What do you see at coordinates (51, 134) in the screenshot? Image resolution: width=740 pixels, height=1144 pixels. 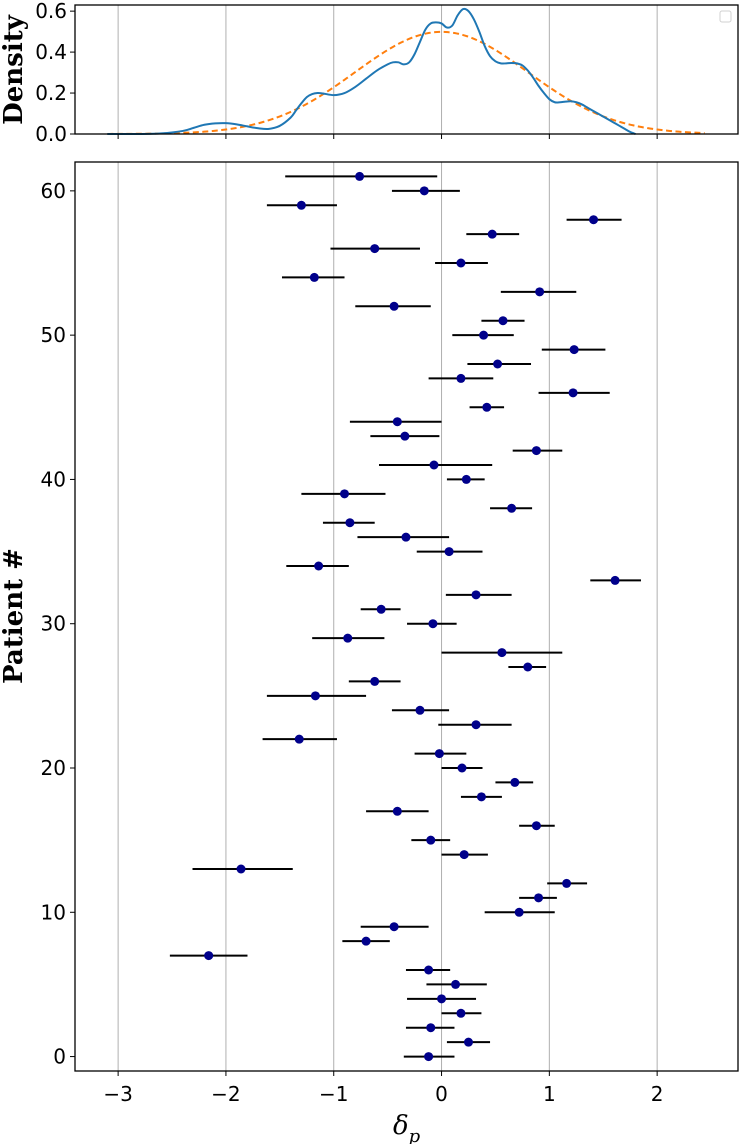 I see `density-y-tick-label: 0.0` at bounding box center [51, 134].